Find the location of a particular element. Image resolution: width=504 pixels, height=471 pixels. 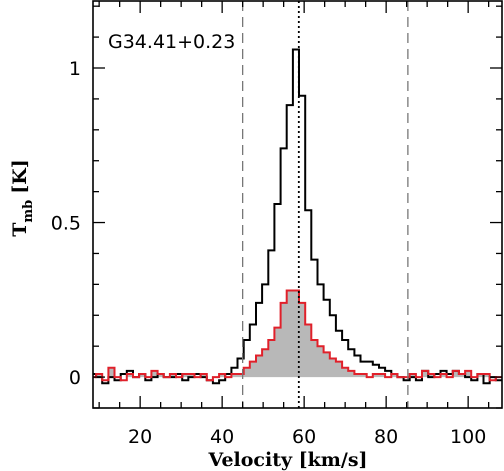

x-tick-label: 40 is located at coordinates (222, 437).